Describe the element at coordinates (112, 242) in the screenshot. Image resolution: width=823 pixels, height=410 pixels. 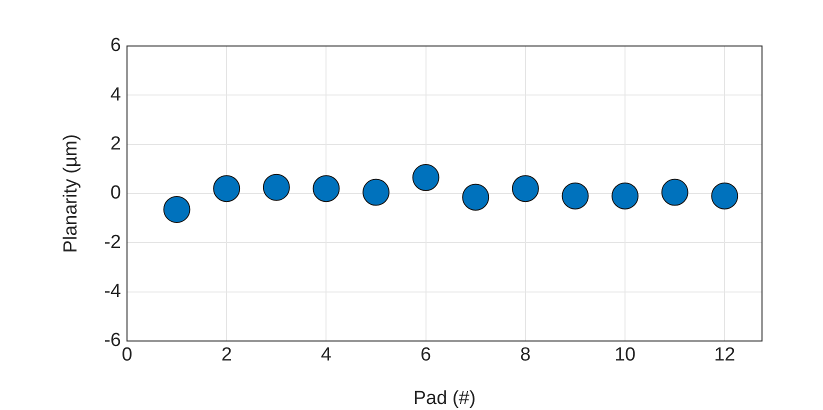
I see `y-tick-label: -2` at that location.